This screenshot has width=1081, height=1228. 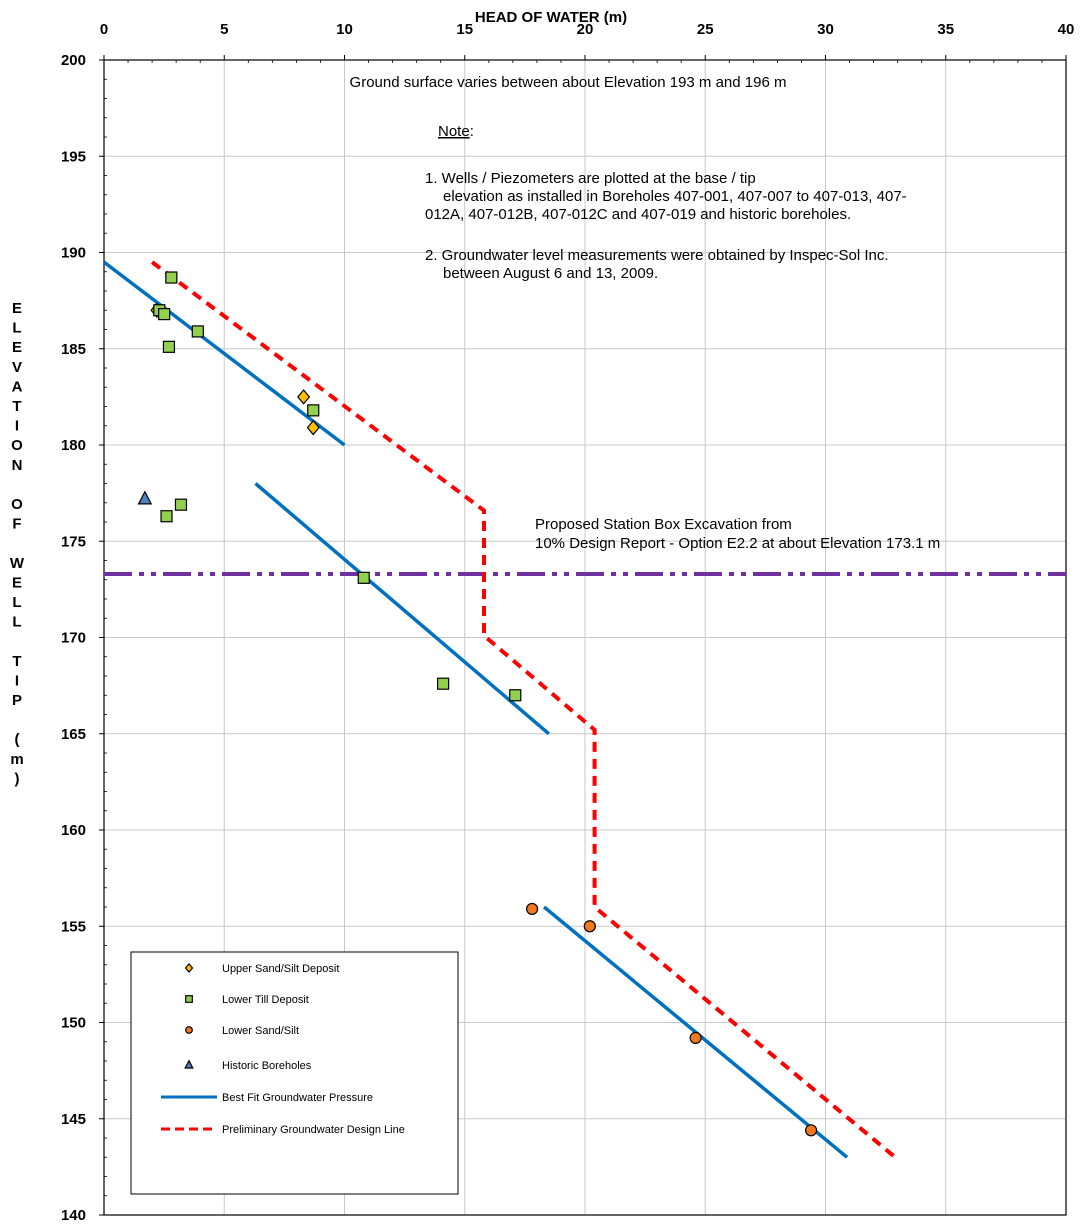 I want to click on legend-label: Upper Sand/Silt Deposit, so click(x=280, y=969).